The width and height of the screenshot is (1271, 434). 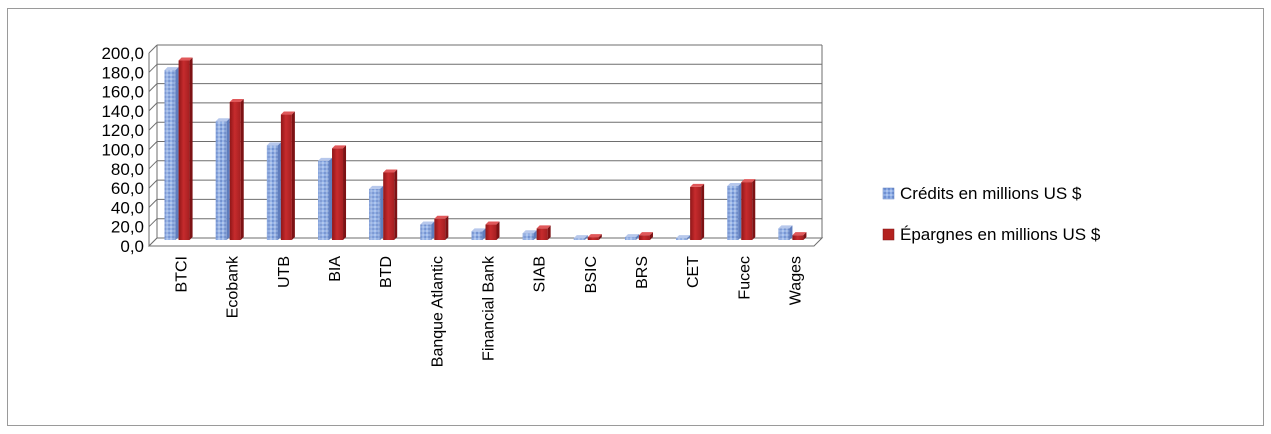 What do you see at coordinates (540, 274) in the screenshot?
I see `x-tick-label: SIAB` at bounding box center [540, 274].